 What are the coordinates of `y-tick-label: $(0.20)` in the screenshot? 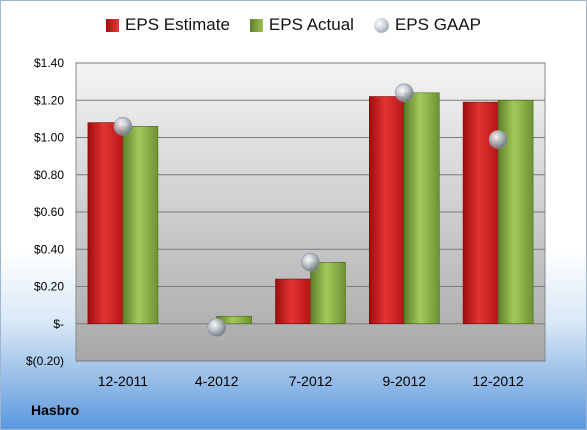 It's located at (45, 361).